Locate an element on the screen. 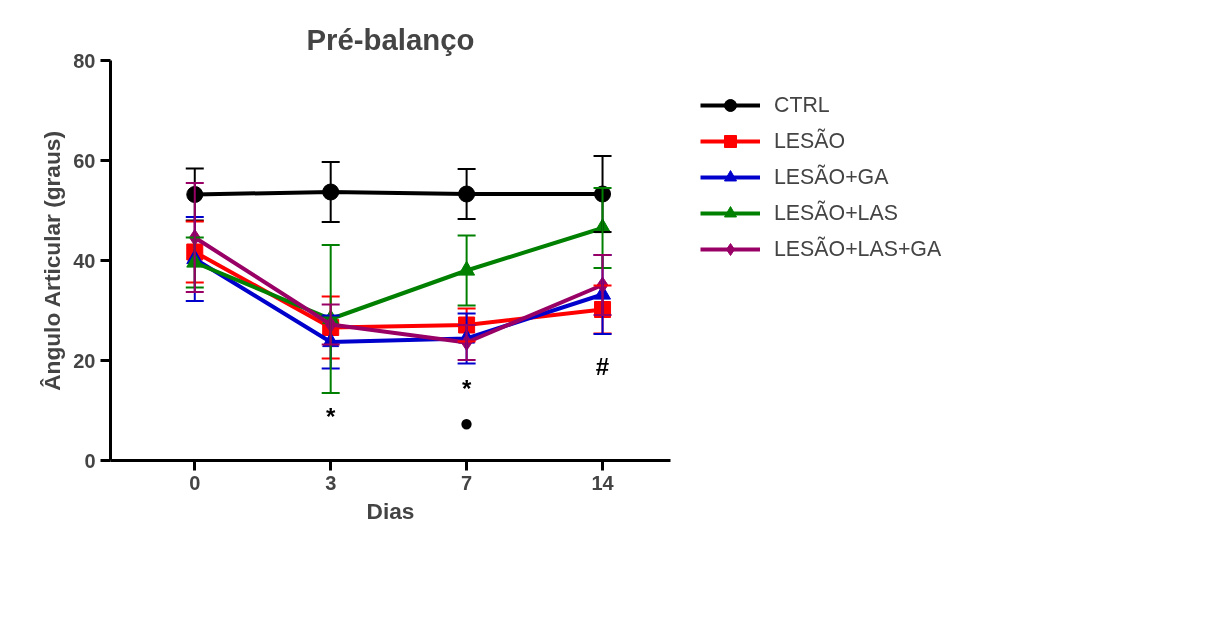  y-tick-label: 60 is located at coordinates (84, 160).